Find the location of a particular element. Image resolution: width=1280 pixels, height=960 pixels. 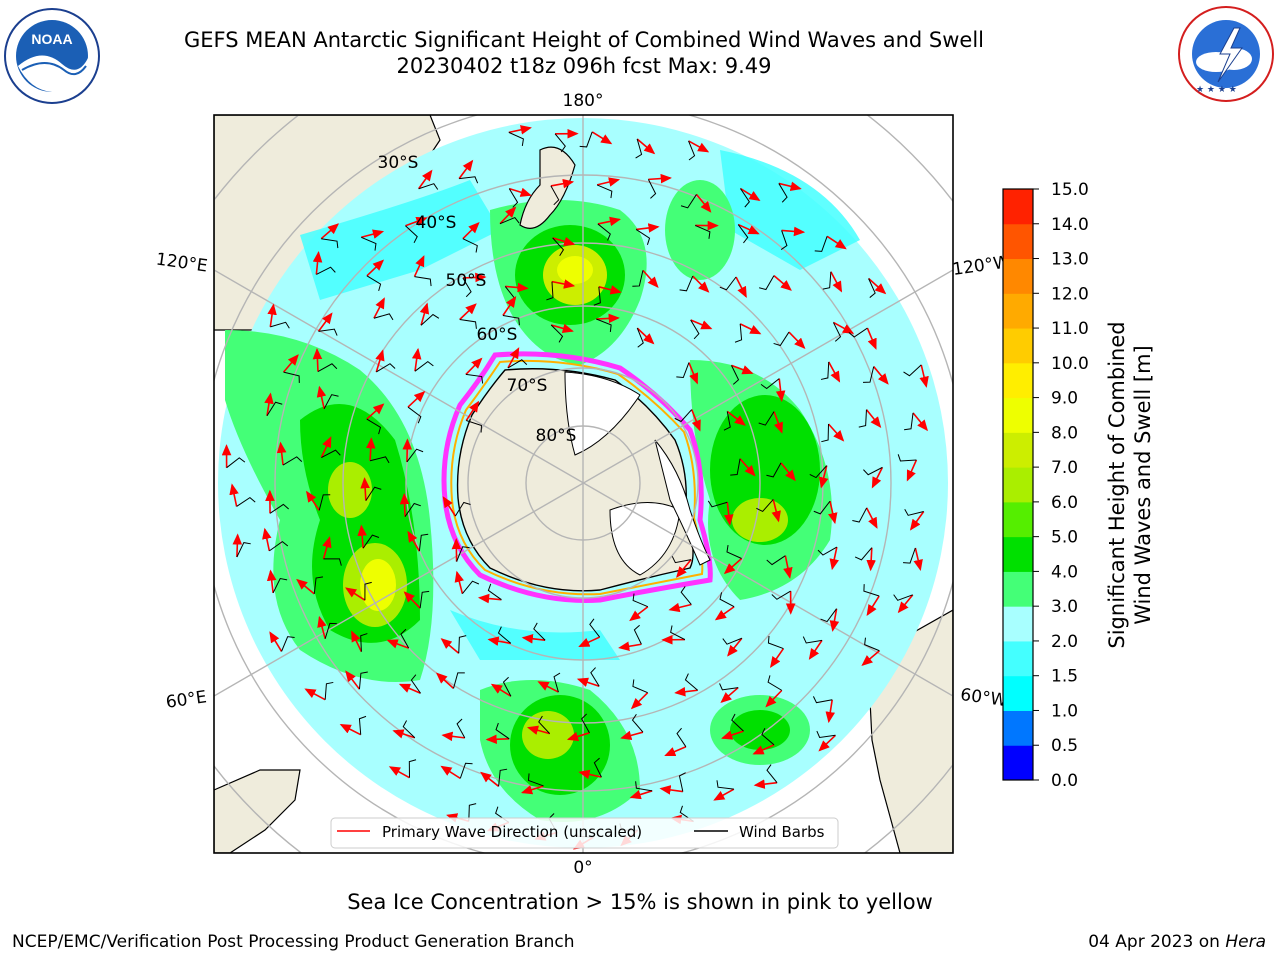

footer-date-text: 04 Apr 2023 on is located at coordinates (1154, 942).